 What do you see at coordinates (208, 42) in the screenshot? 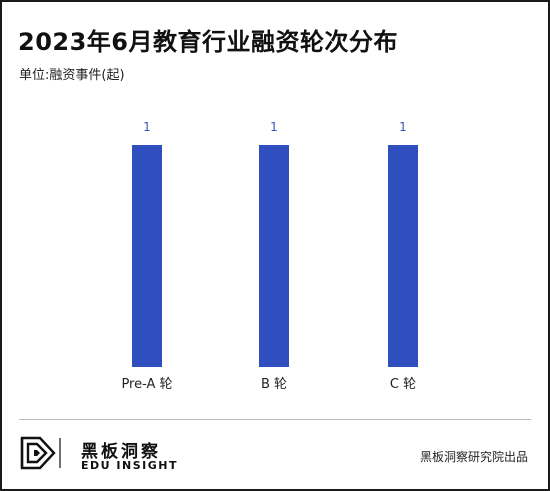
I see `chart-title: 2023年6月教育行业融资轮次分布` at bounding box center [208, 42].